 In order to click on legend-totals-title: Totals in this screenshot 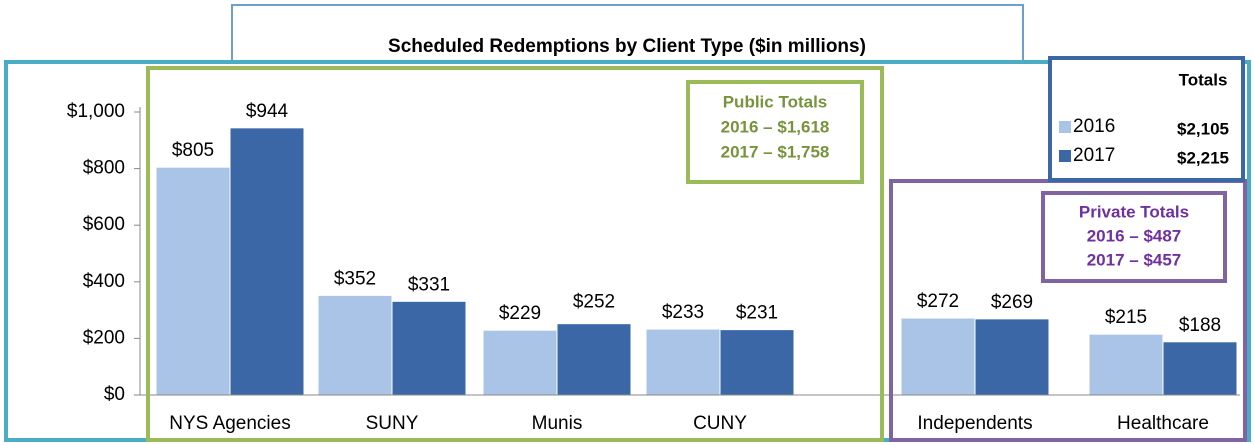, I will do `click(1203, 79)`.